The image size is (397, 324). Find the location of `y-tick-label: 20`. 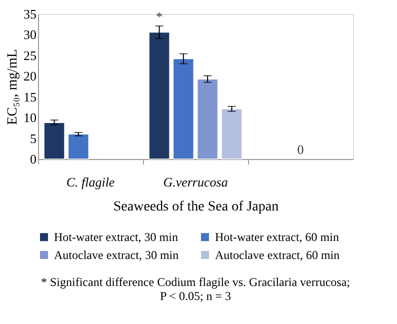

y-tick-label: 20 is located at coordinates (30, 76).